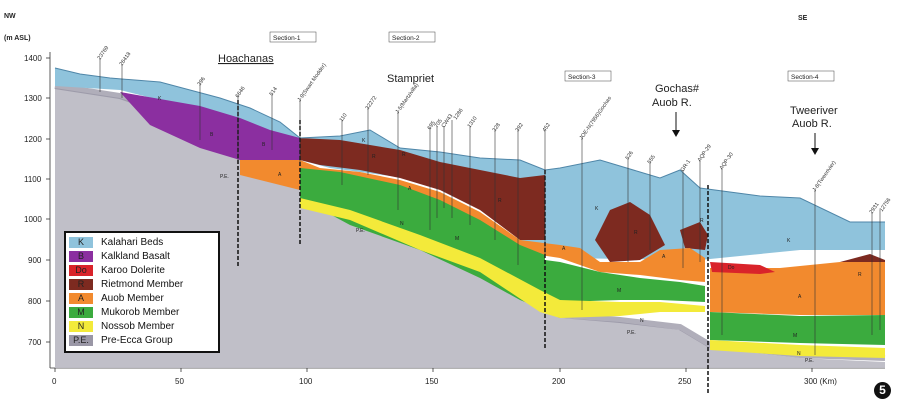 This screenshot has height=403, width=899. I want to click on arrow-auob-1-head, so click(676, 133).